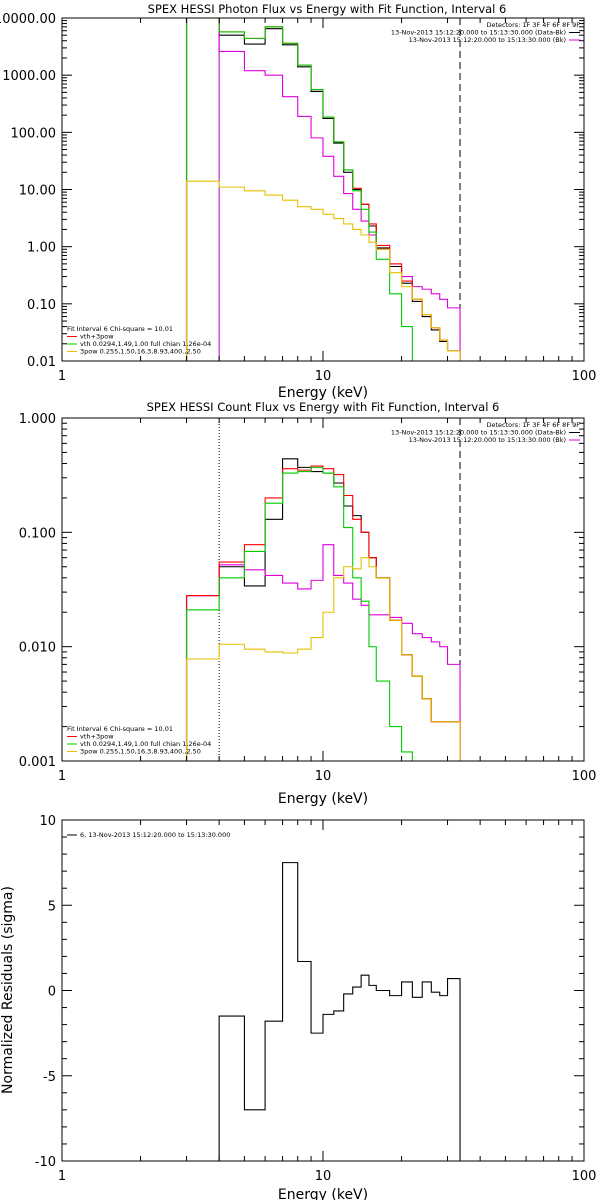  What do you see at coordinates (37, 191) in the screenshot?
I see `photon-flux-ytick-label: 10.00` at bounding box center [37, 191].